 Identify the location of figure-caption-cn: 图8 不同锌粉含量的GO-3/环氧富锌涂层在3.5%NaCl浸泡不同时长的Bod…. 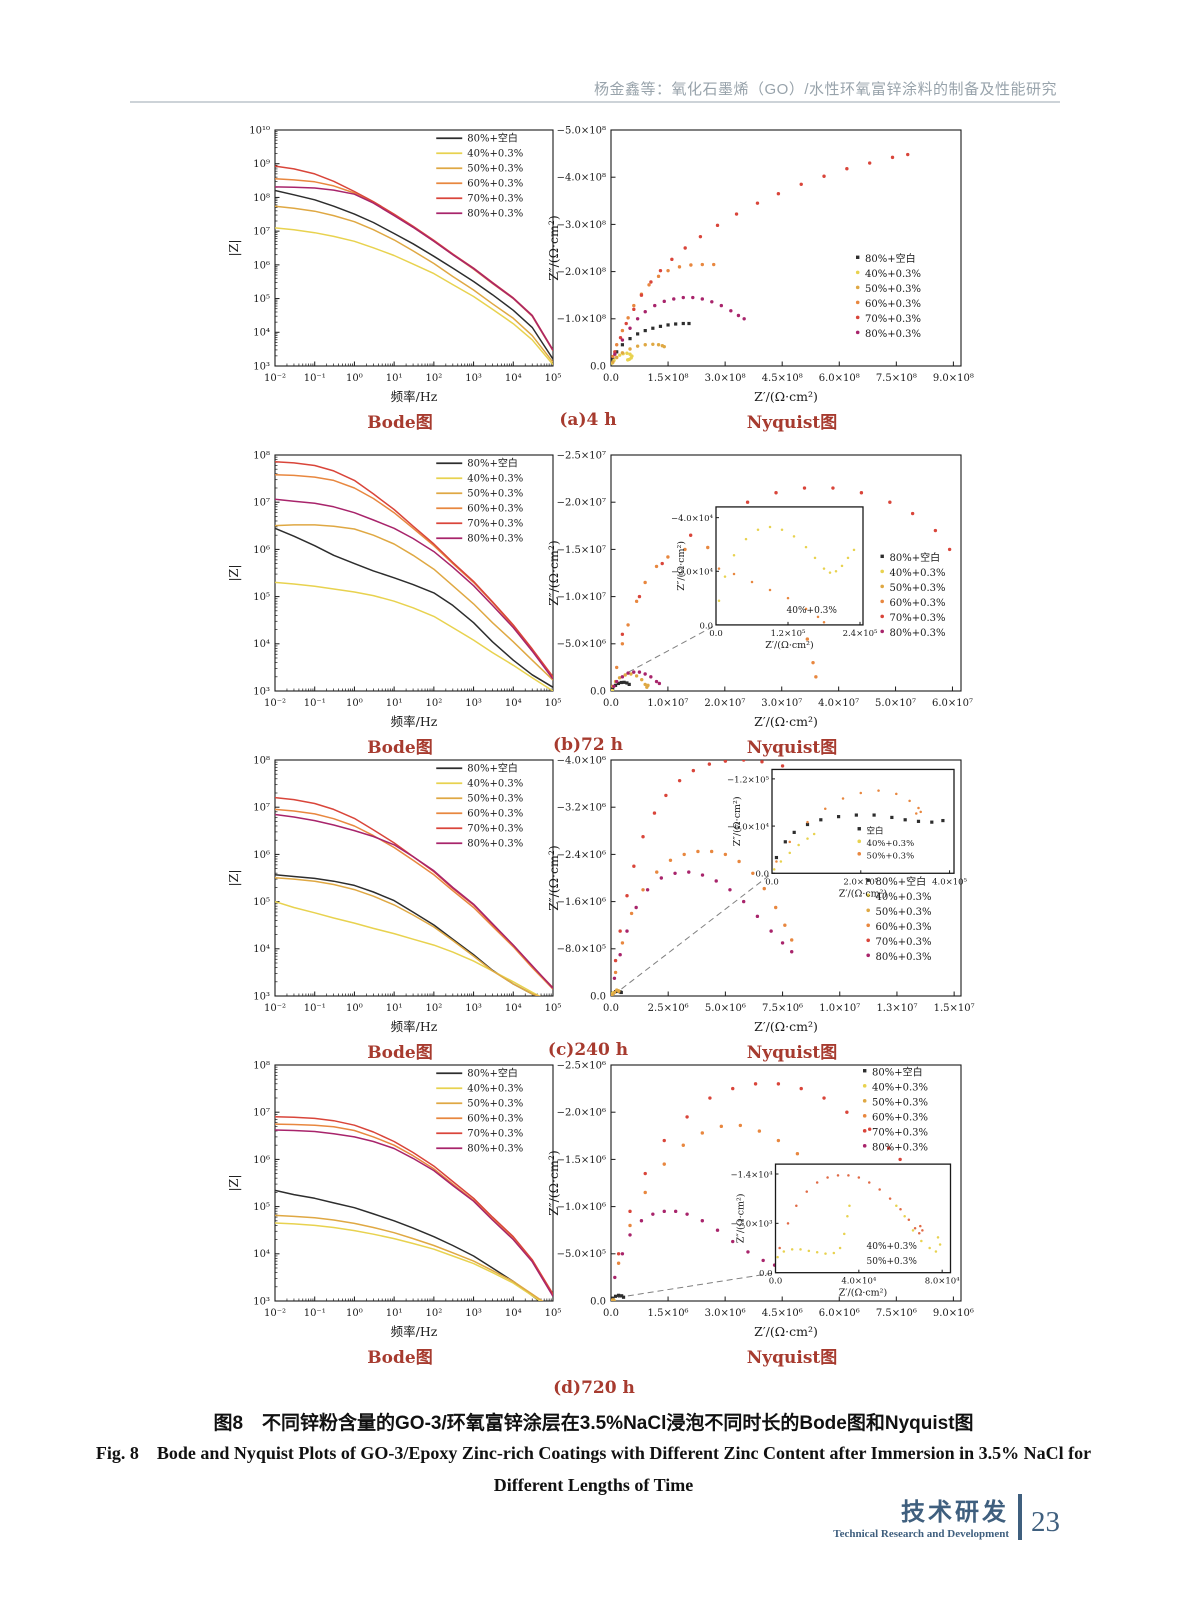
(593, 1423).